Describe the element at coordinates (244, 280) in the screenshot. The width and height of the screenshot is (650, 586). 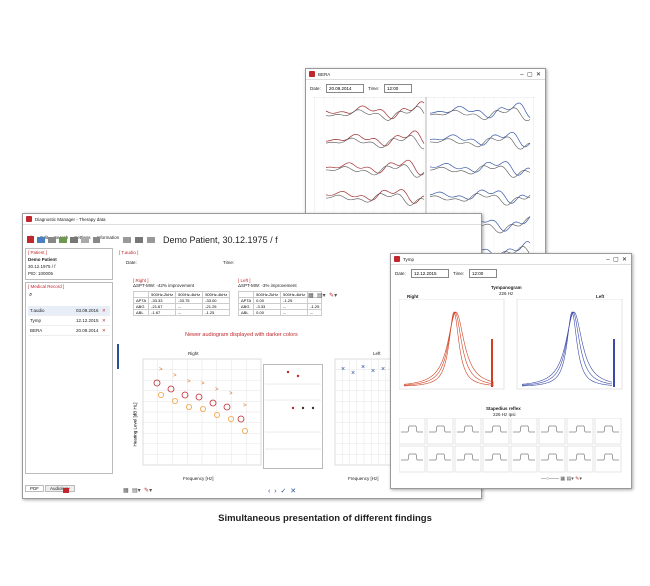
I see `side-heading: [ Left ]` at that location.